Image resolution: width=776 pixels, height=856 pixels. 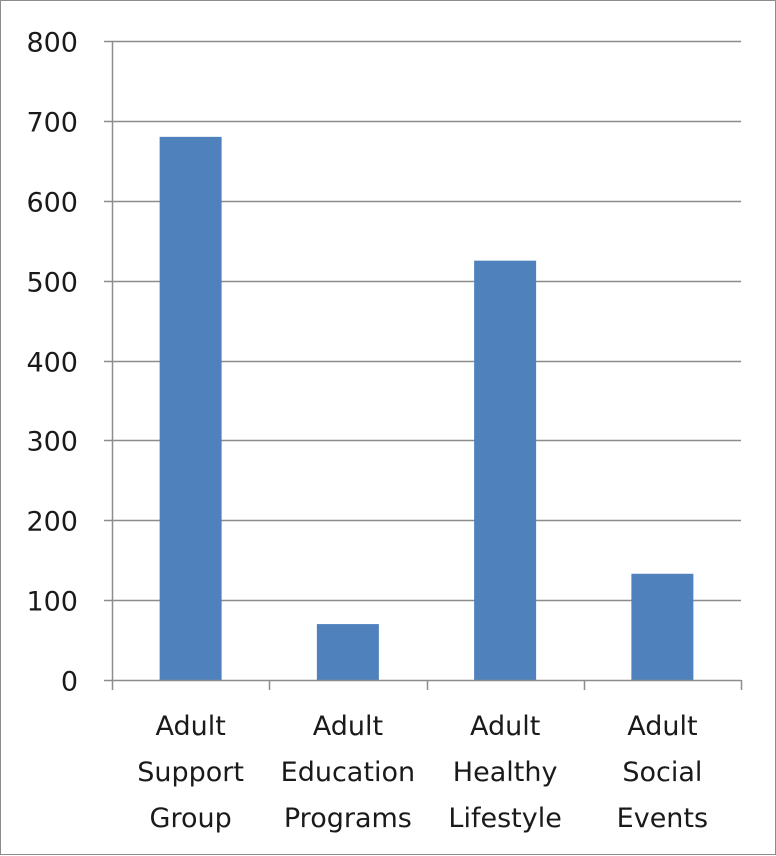 What do you see at coordinates (52, 43) in the screenshot?
I see `y-tick-label: 800` at bounding box center [52, 43].